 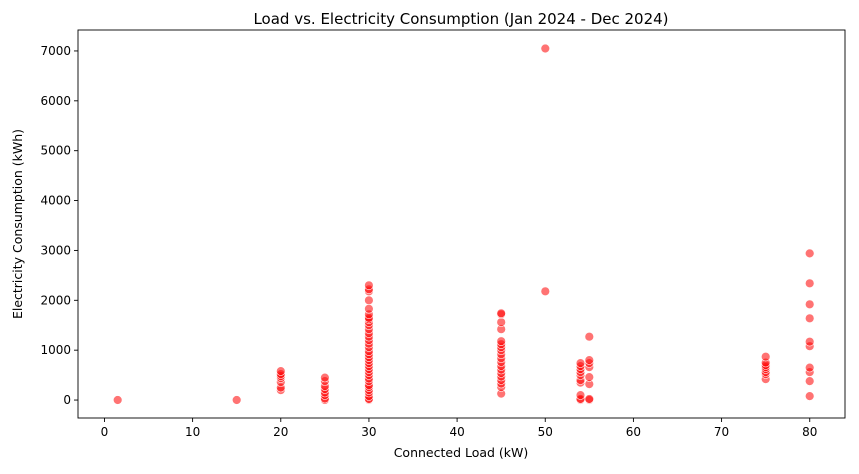 What do you see at coordinates (721, 432) in the screenshot?
I see `x-tick-label: 70` at bounding box center [721, 432].